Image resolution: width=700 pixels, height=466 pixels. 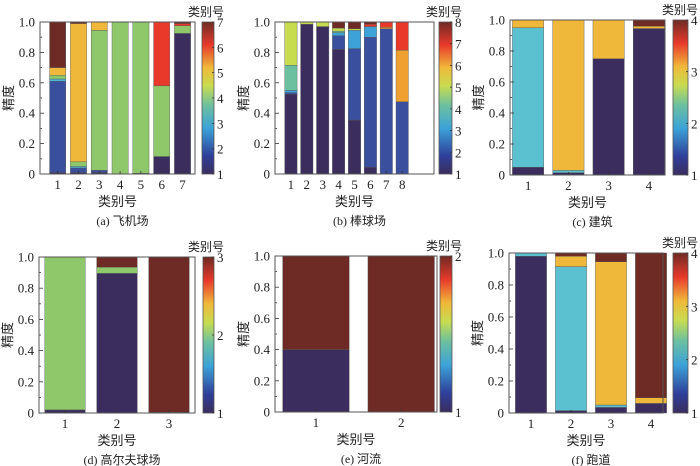 What do you see at coordinates (592, 221) in the screenshot?
I see `subplot-caption: (c) 建筑` at bounding box center [592, 221].